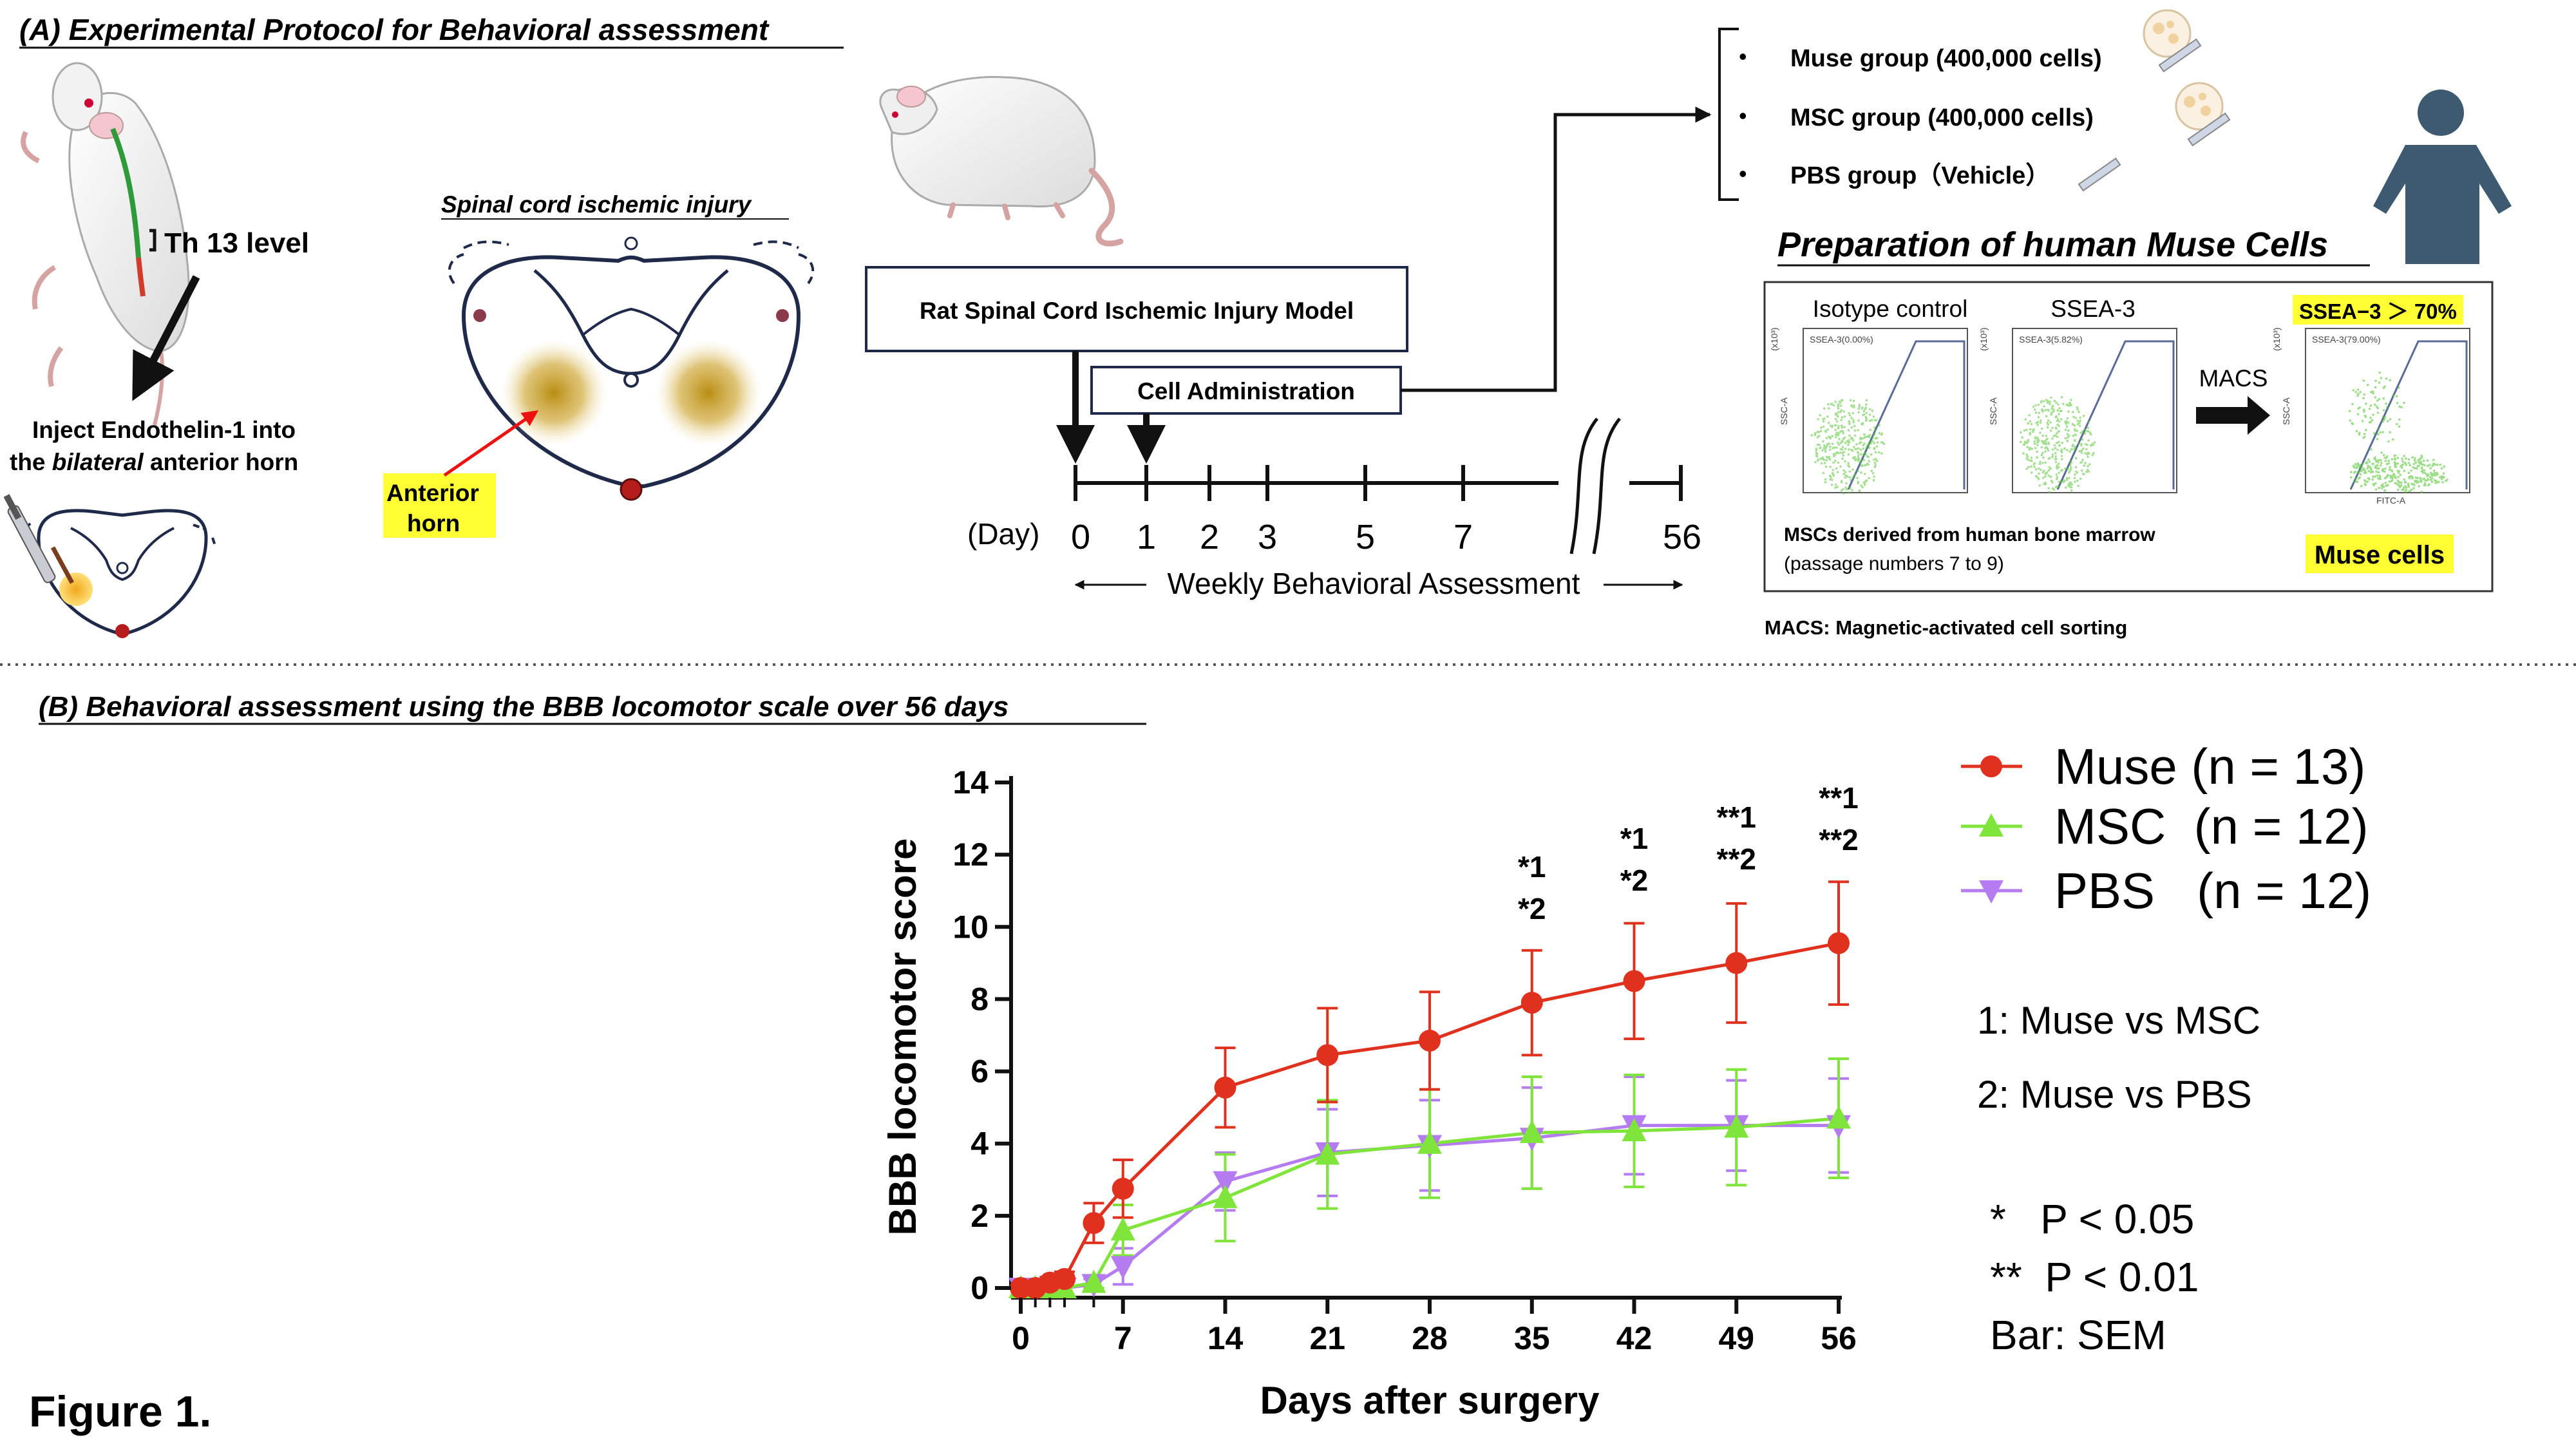  What do you see at coordinates (709, 393) in the screenshot?
I see `right-lesion` at bounding box center [709, 393].